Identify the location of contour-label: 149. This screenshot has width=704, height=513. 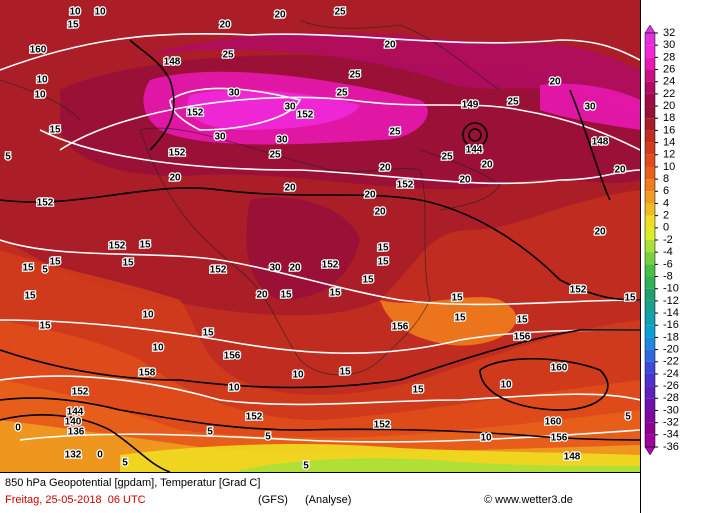
(470, 105).